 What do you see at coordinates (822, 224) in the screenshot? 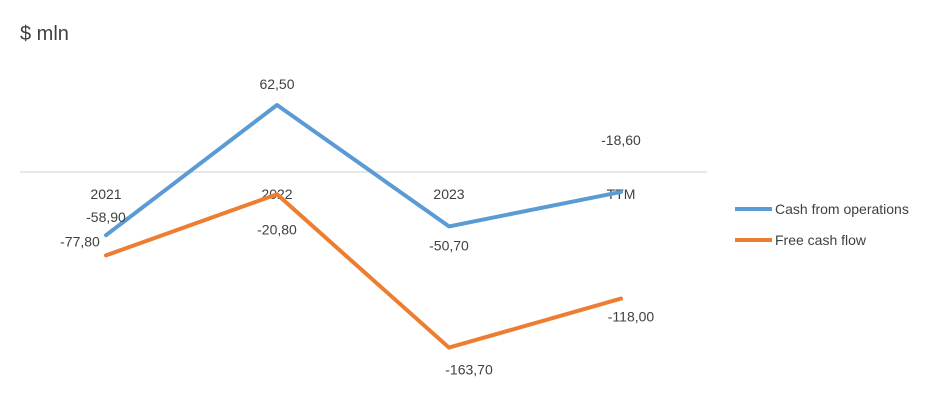
I see `legend: Cash from operations Free cash flow` at bounding box center [822, 224].